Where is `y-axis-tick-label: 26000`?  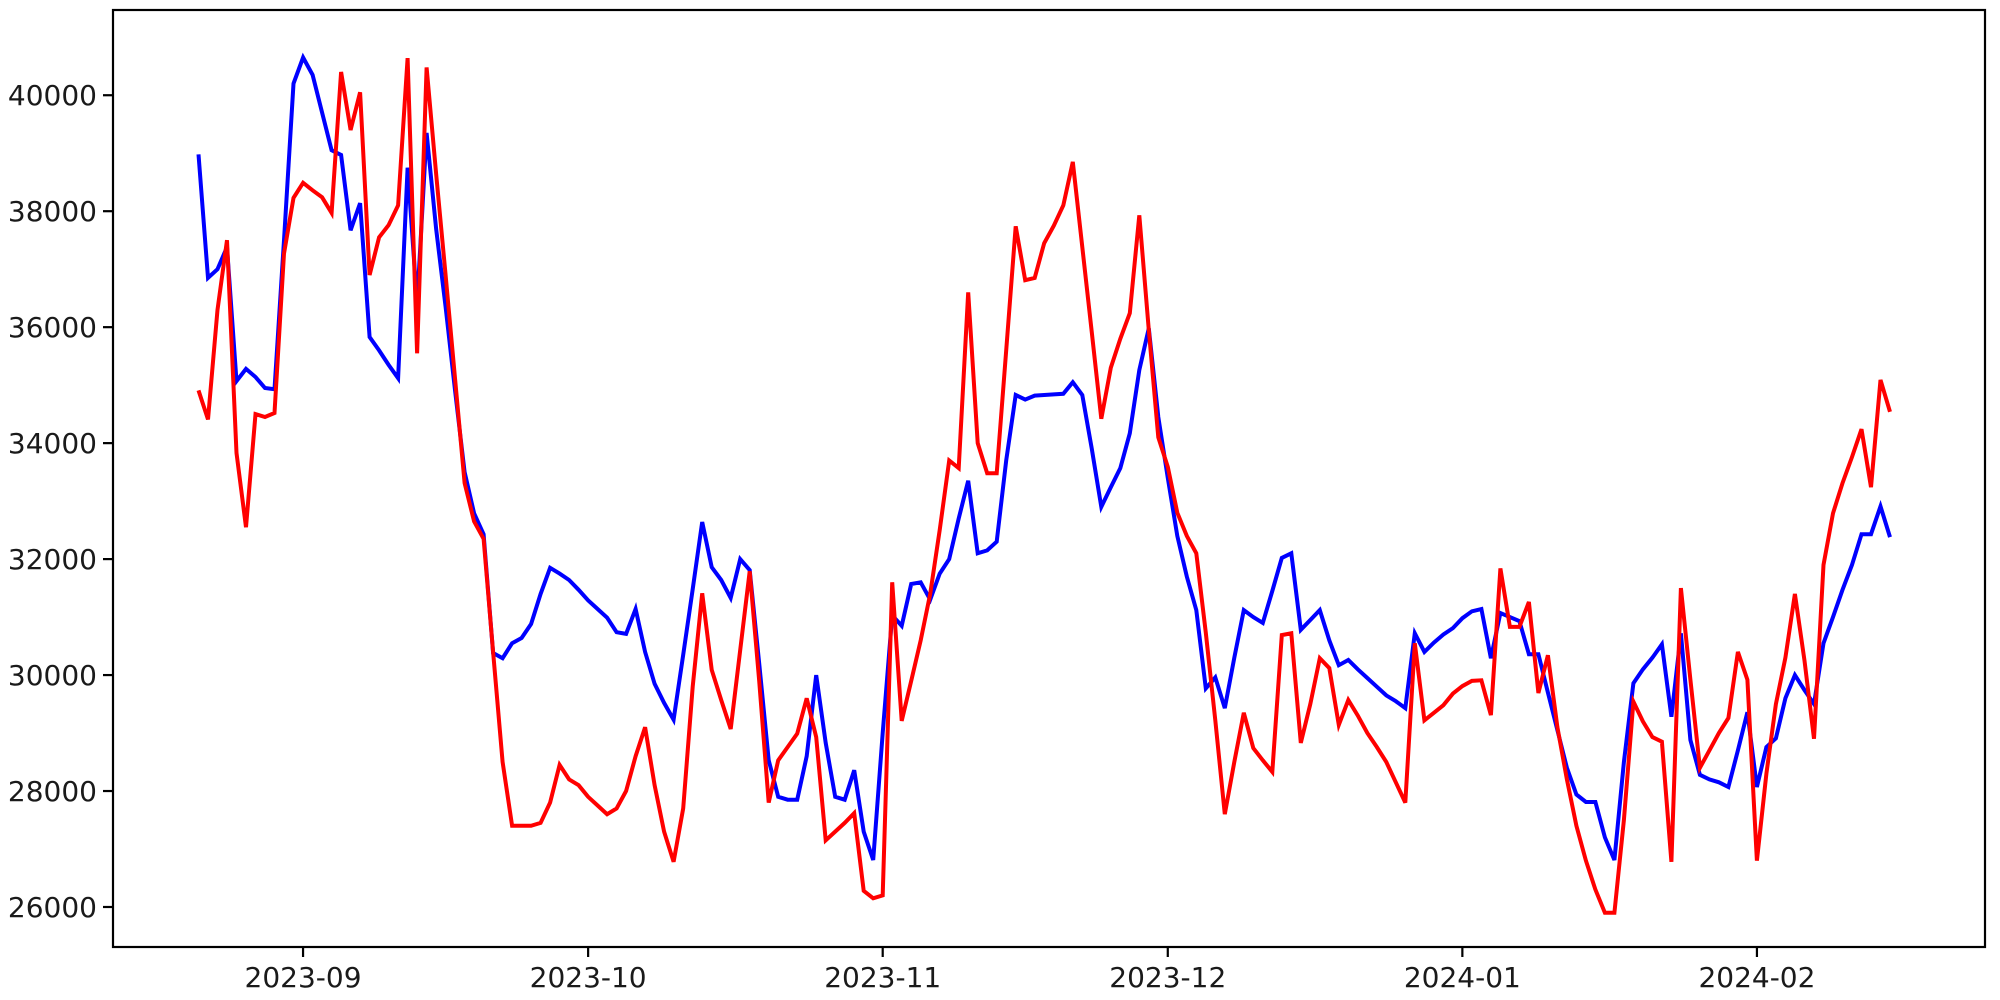
y-axis-tick-label: 26000 is located at coordinates (52, 907).